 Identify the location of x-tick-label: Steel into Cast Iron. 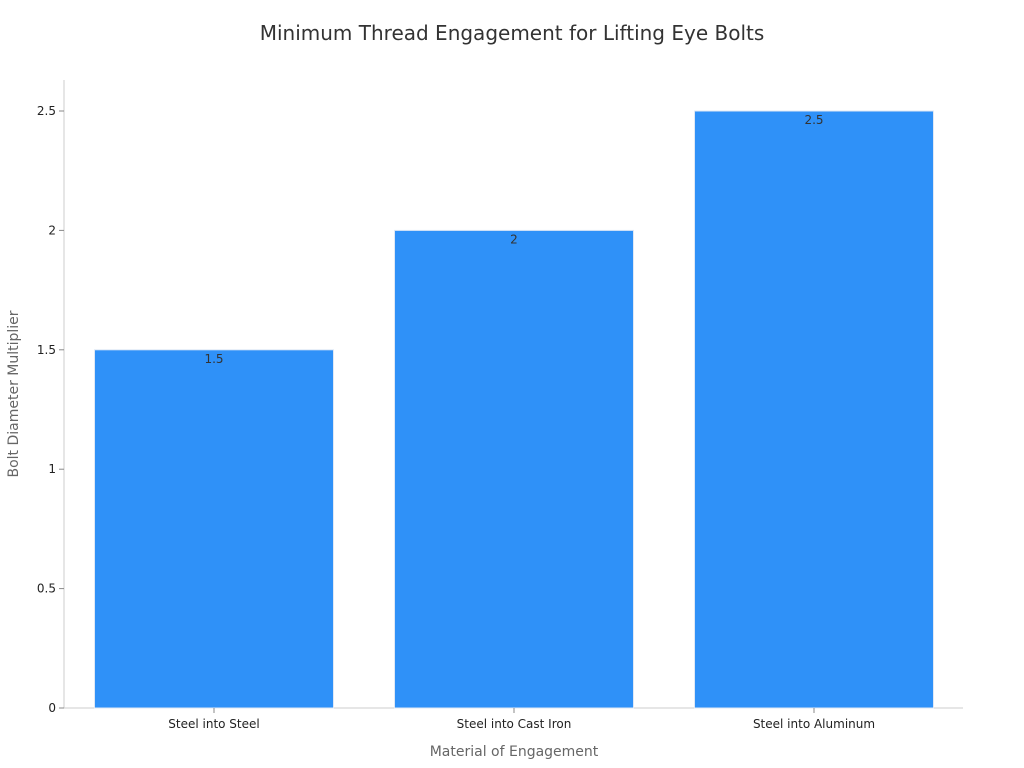
(514, 724).